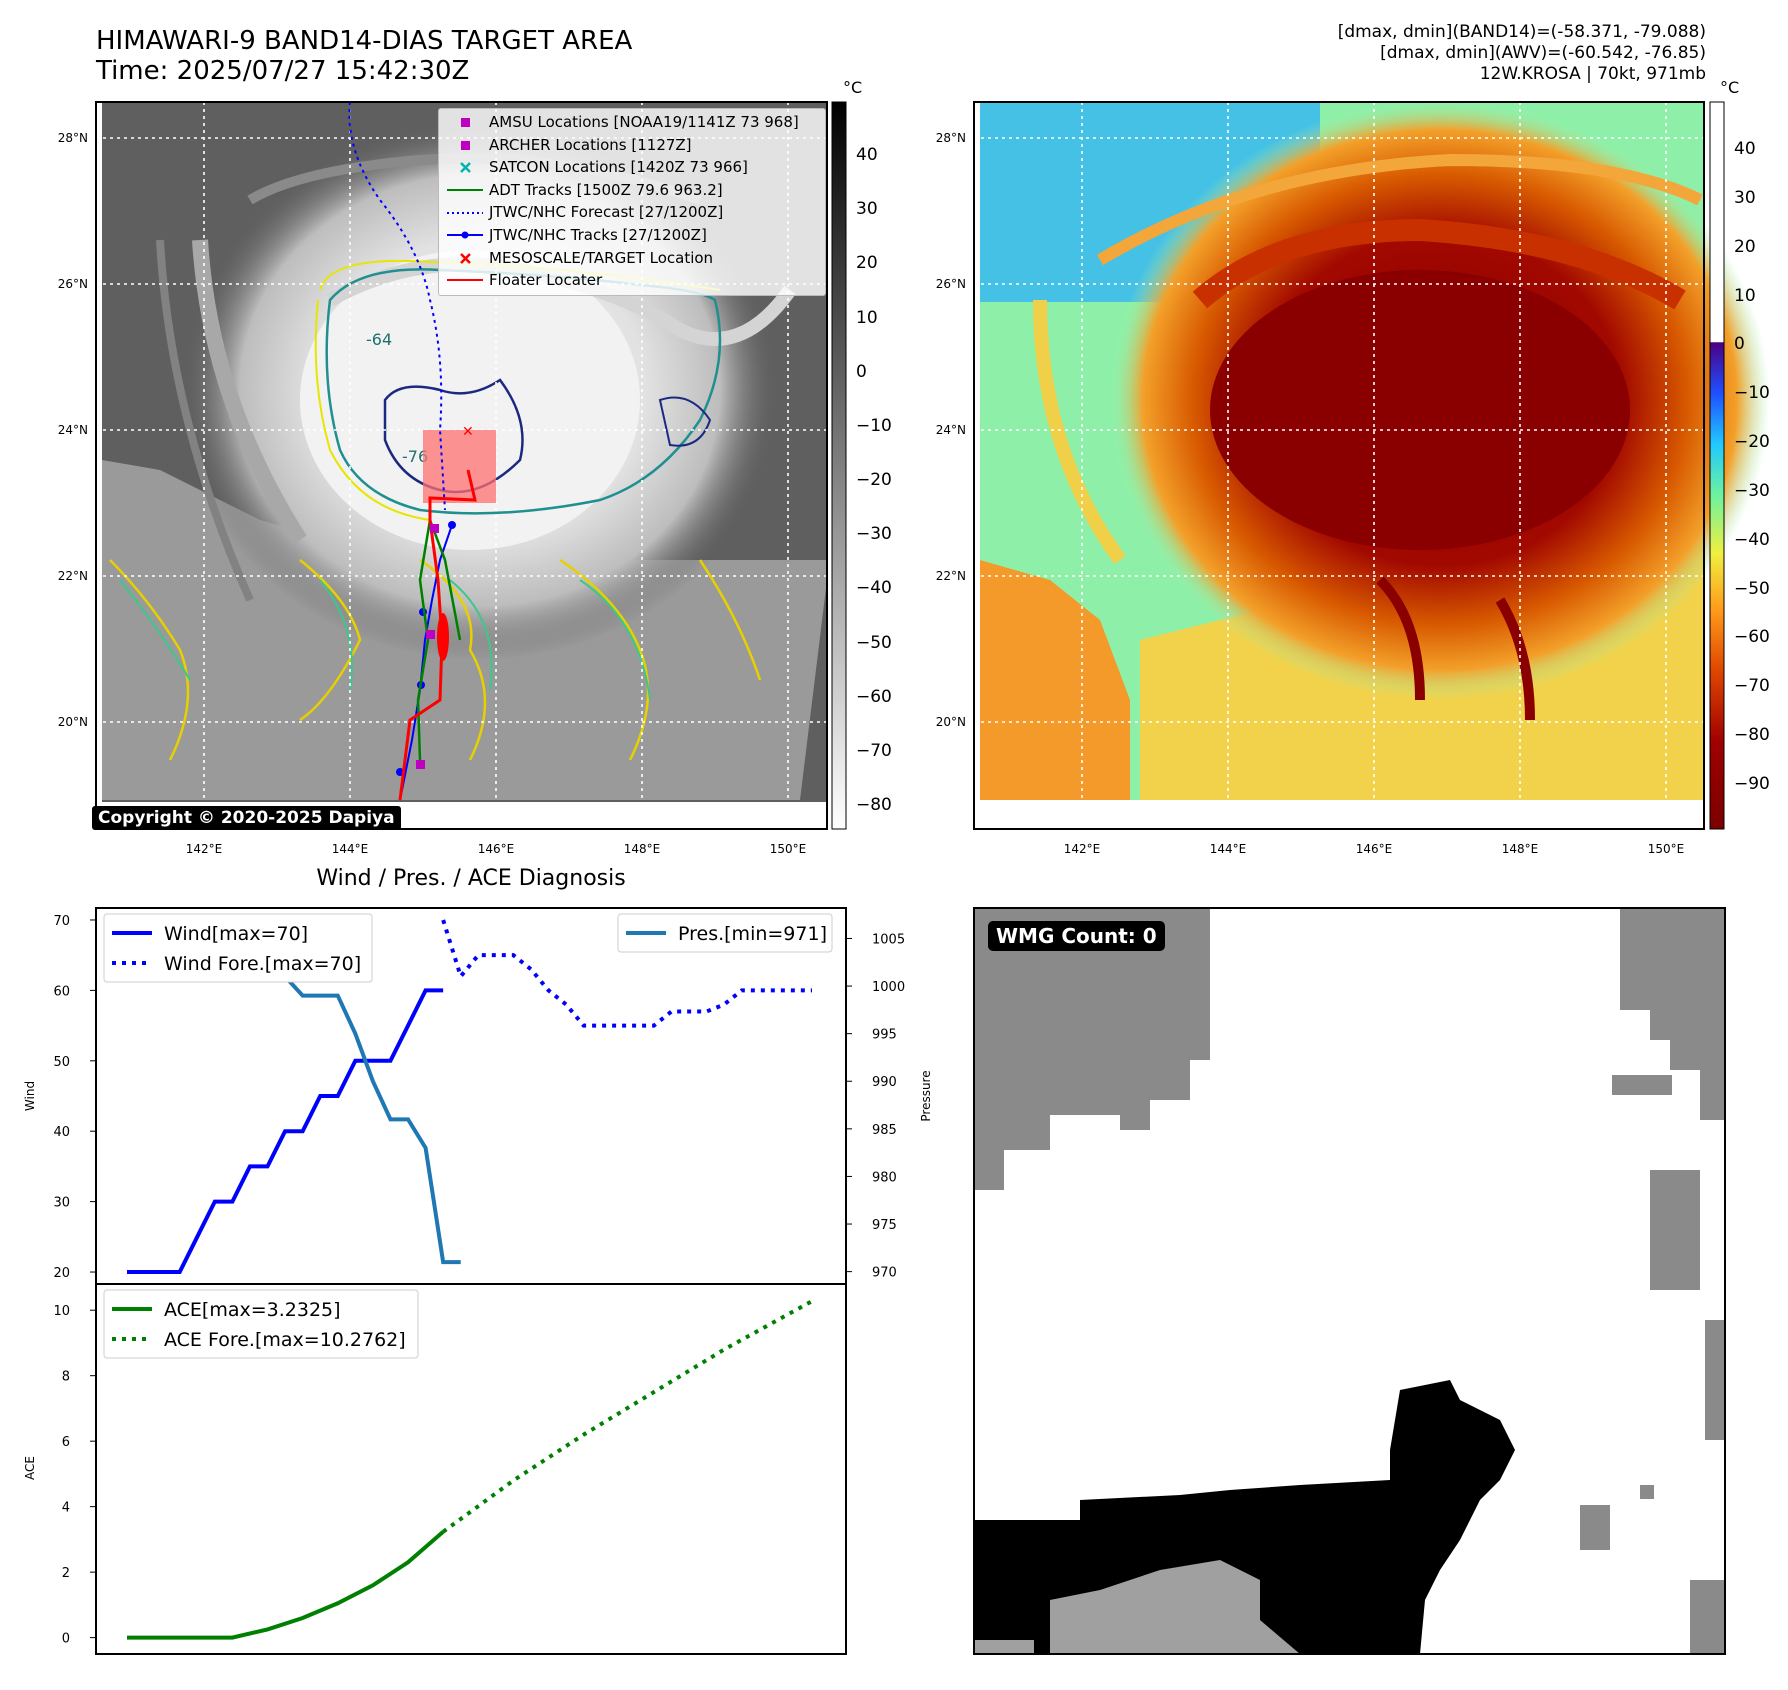 The height and width of the screenshot is (1690, 1788). I want to click on wind-legend, so click(238, 948).